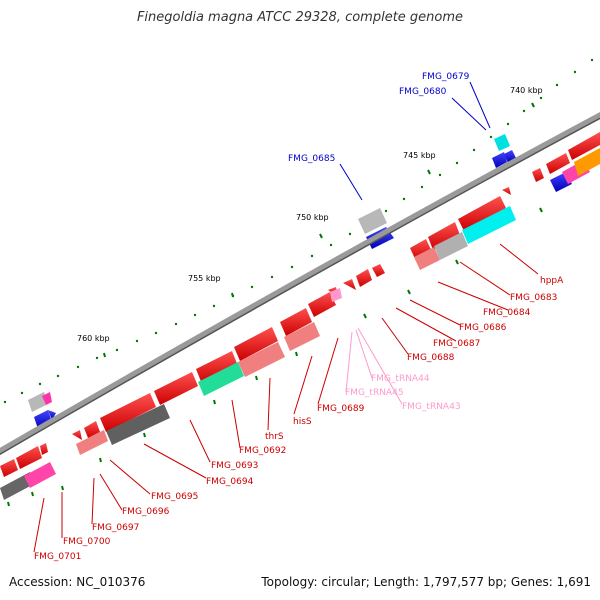 Image resolution: width=600 pixels, height=600 pixels. Describe the element at coordinates (174, 497) in the screenshot. I see `label-fmg0695: FMG_0695` at that location.